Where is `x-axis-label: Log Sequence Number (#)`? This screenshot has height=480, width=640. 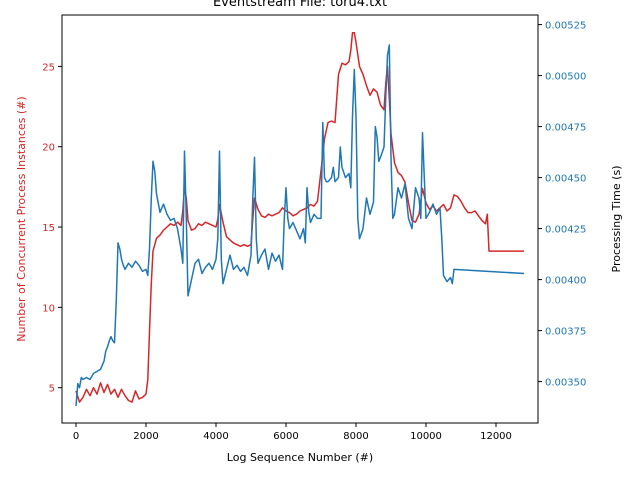 x-axis-label: Log Sequence Number (#) is located at coordinates (300, 457).